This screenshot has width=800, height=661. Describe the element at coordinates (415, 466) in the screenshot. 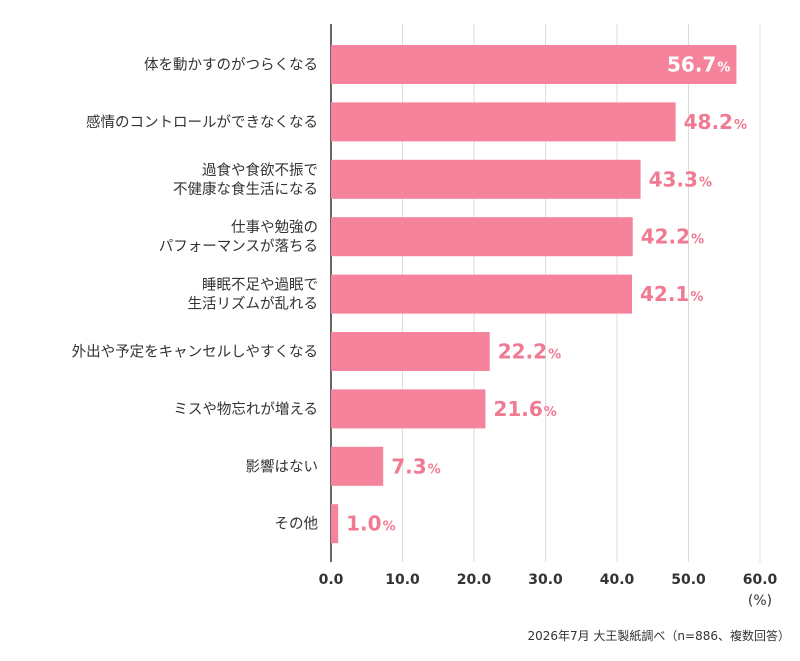

I see `value-label: 7.3%` at that location.